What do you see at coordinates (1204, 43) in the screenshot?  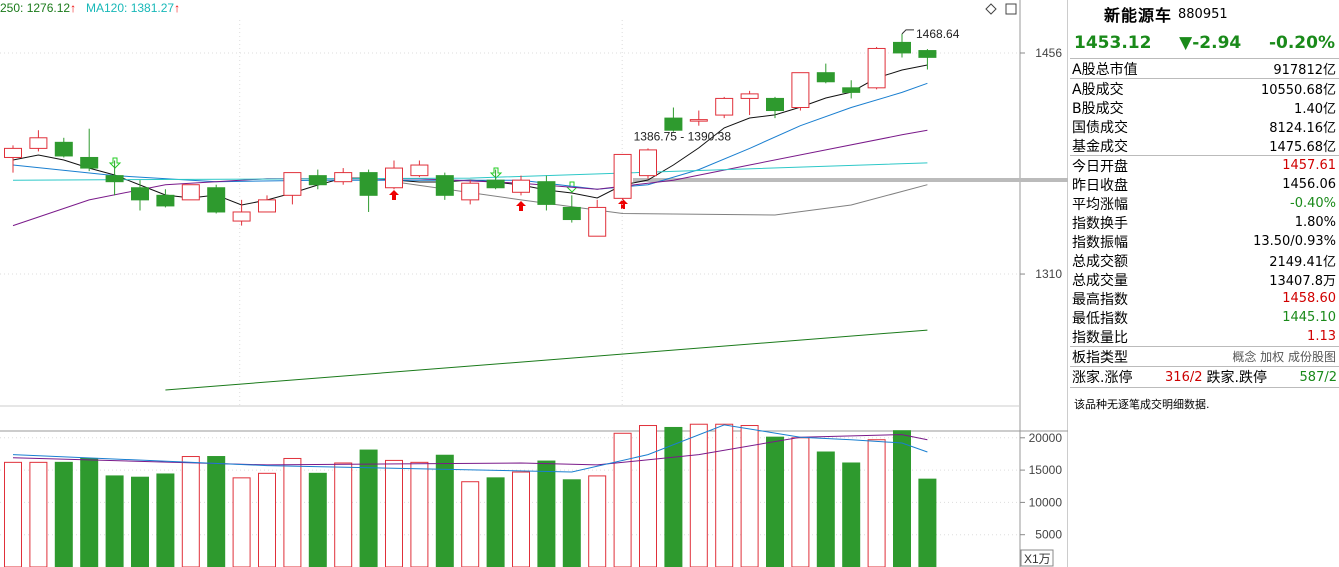 I see `price-row: 1453.12 ▼-2.94 -0.20%` at bounding box center [1204, 43].